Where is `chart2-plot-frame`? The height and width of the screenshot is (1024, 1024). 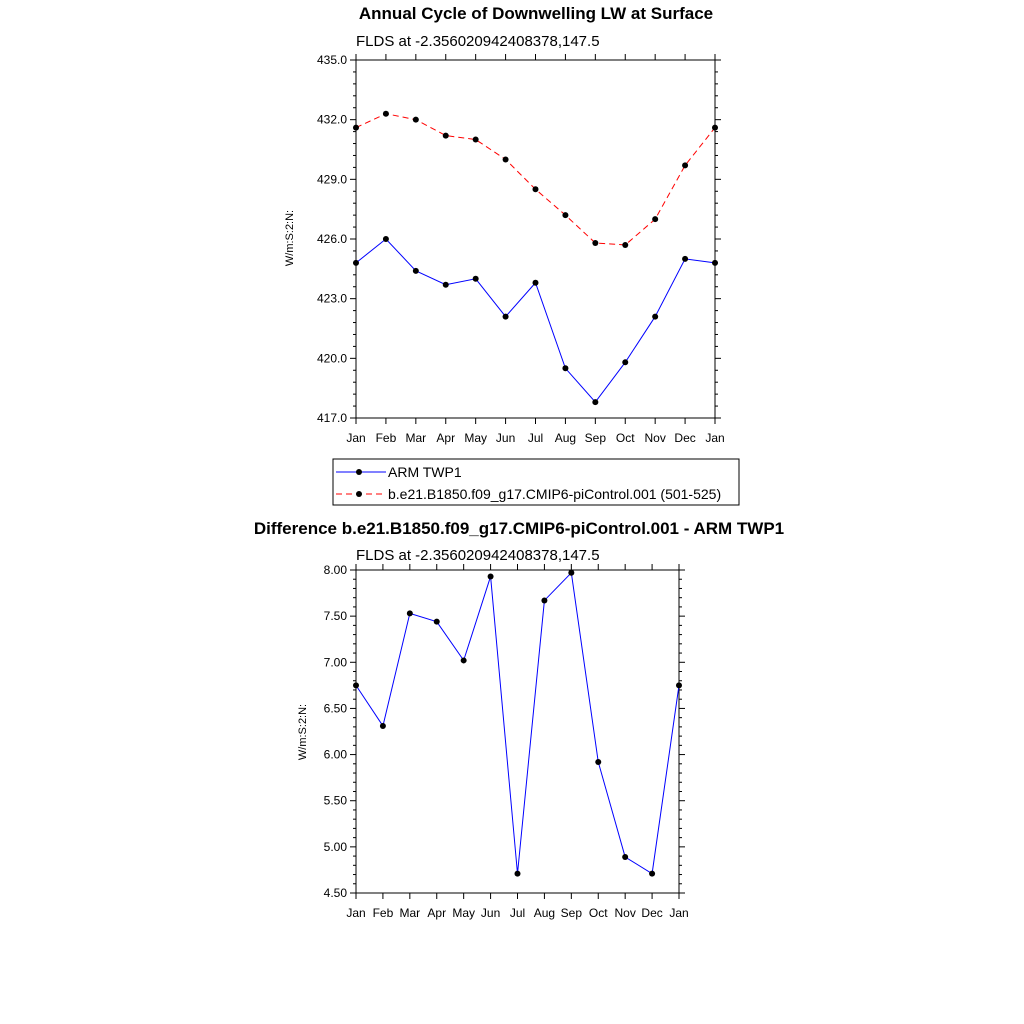 chart2-plot-frame is located at coordinates (517, 731).